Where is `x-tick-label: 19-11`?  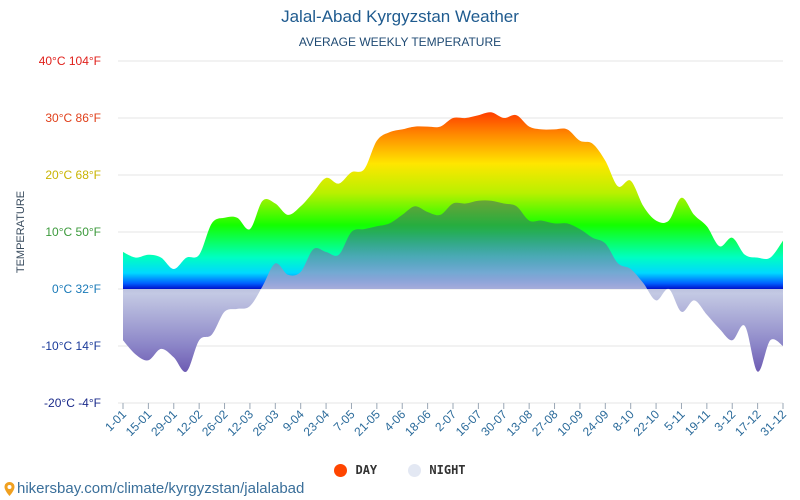 x-tick-label: 19-11 is located at coordinates (697, 422).